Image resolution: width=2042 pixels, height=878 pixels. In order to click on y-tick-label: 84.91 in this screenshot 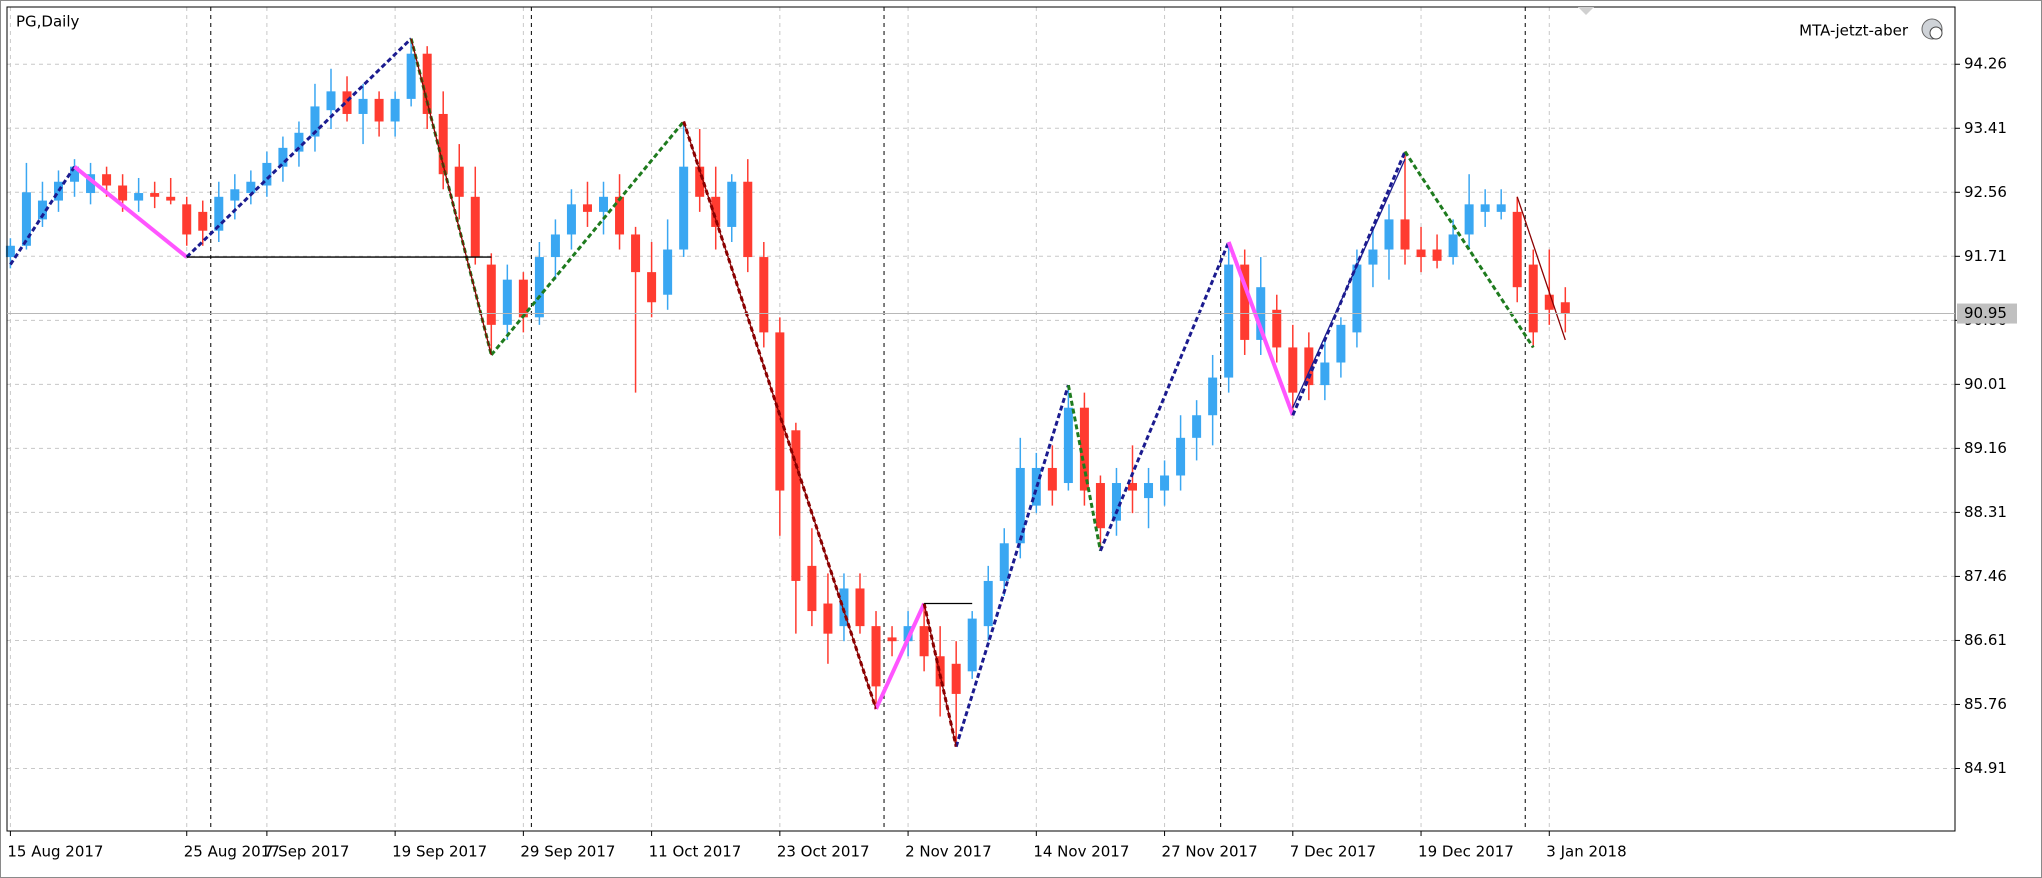, I will do `click(1985, 768)`.